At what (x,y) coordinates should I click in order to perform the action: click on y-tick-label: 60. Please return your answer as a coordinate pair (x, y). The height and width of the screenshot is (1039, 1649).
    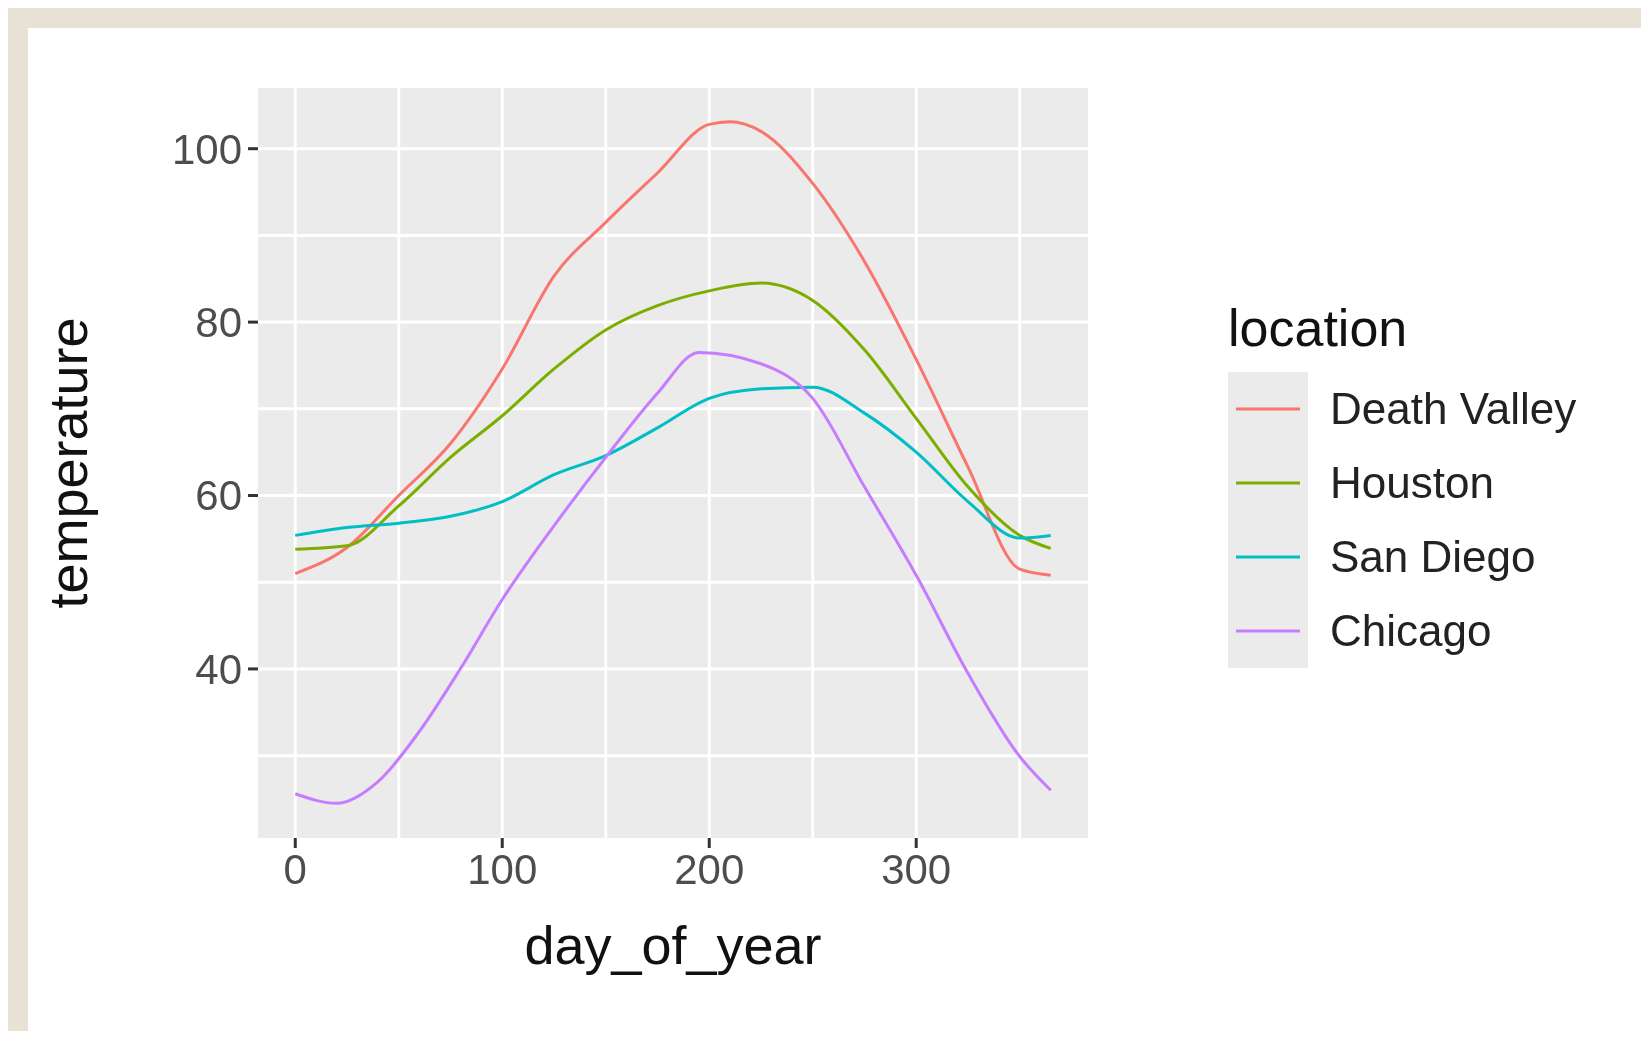
    Looking at the image, I should click on (218, 496).